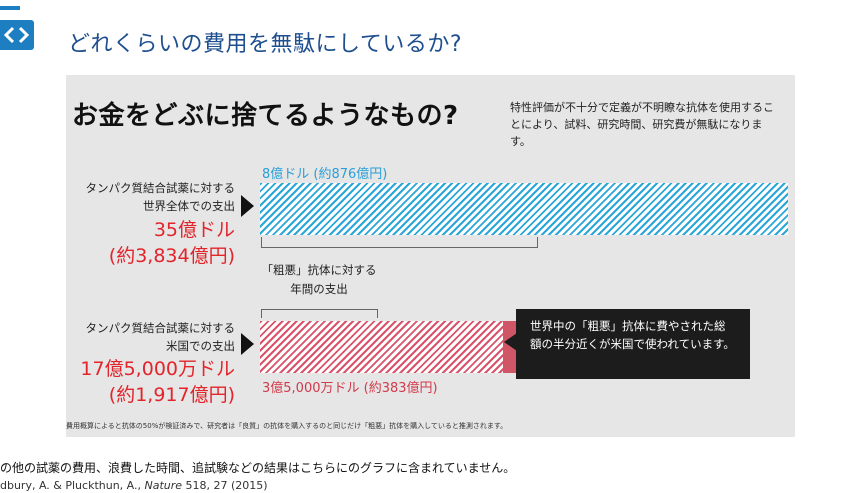  What do you see at coordinates (319, 270) in the screenshot?
I see `middle-label-line1: 「粗悪」抗体に対する` at bounding box center [319, 270].